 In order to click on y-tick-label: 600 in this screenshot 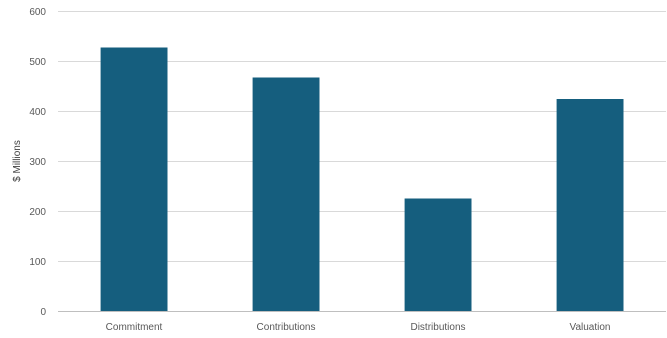, I will do `click(37, 12)`.